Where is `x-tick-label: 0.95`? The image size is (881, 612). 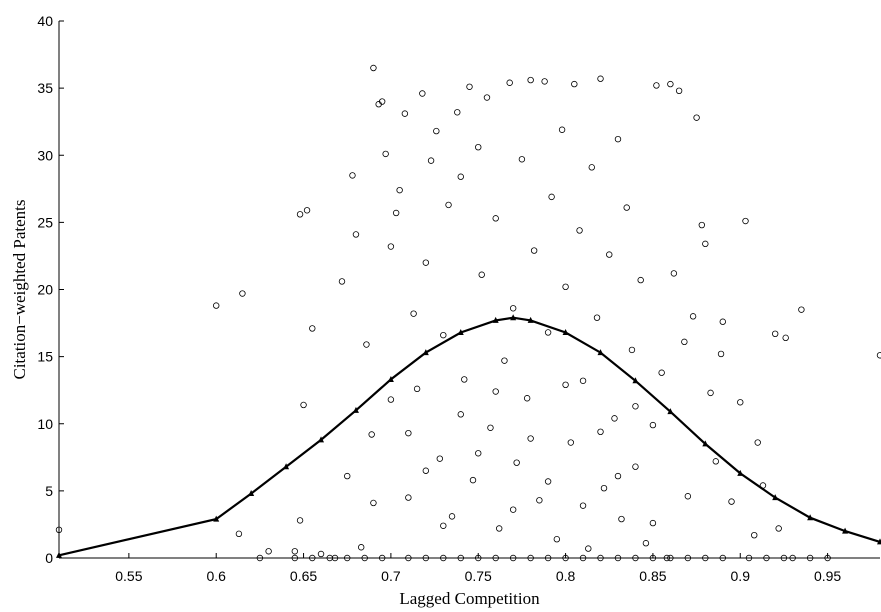
x-tick-label: 0.95 is located at coordinates (827, 576).